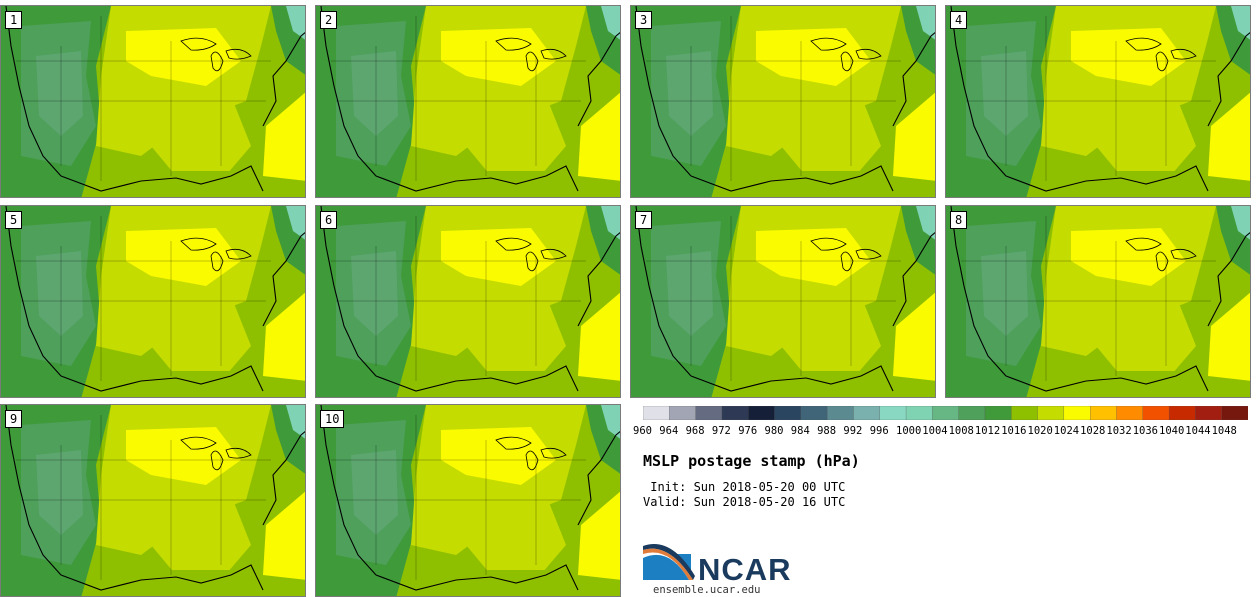  I want to click on panel-number: 5, so click(14, 220).